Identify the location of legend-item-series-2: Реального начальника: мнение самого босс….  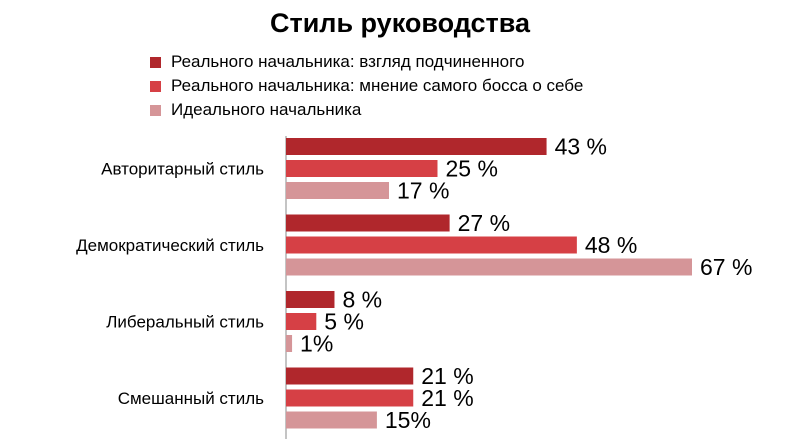
(366, 86).